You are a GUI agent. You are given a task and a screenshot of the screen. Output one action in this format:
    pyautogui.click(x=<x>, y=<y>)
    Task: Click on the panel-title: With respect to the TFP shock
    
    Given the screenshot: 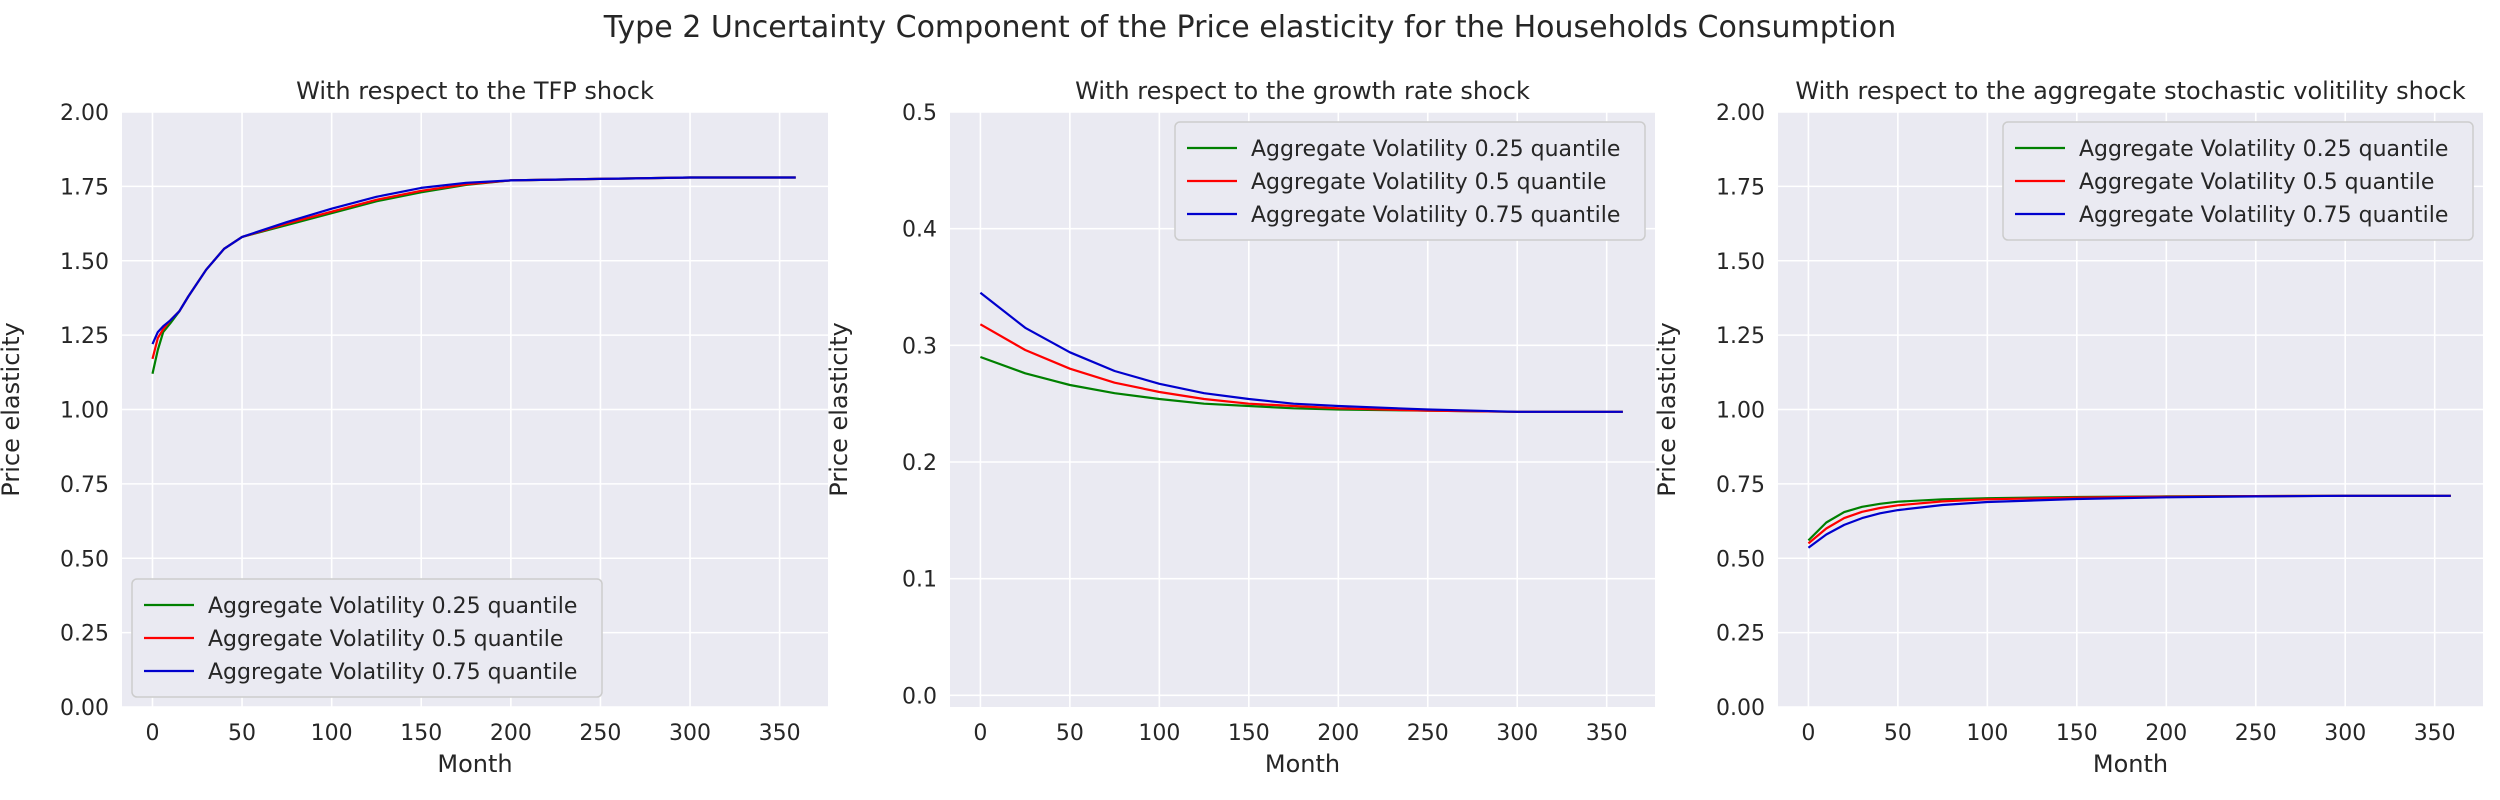 What is the action you would take?
    pyautogui.click(x=475, y=91)
    